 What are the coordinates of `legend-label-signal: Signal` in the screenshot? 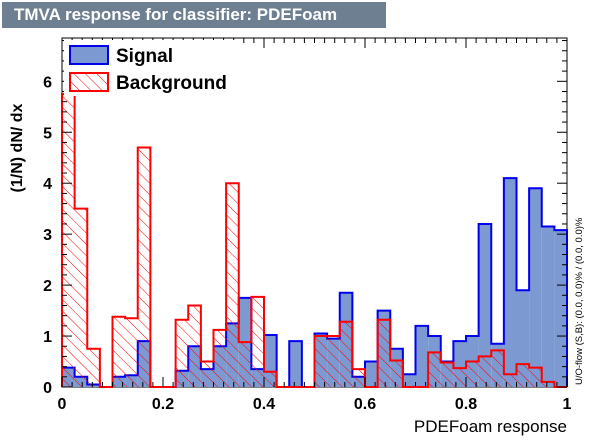 It's located at (144, 56).